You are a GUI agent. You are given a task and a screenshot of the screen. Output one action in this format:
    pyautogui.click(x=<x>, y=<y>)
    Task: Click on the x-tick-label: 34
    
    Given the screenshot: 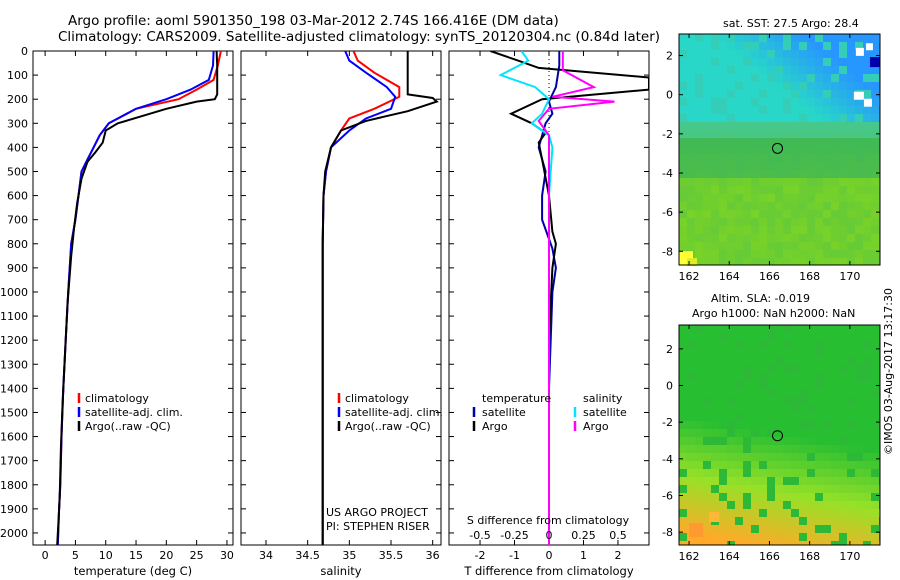 What is the action you would take?
    pyautogui.click(x=266, y=555)
    